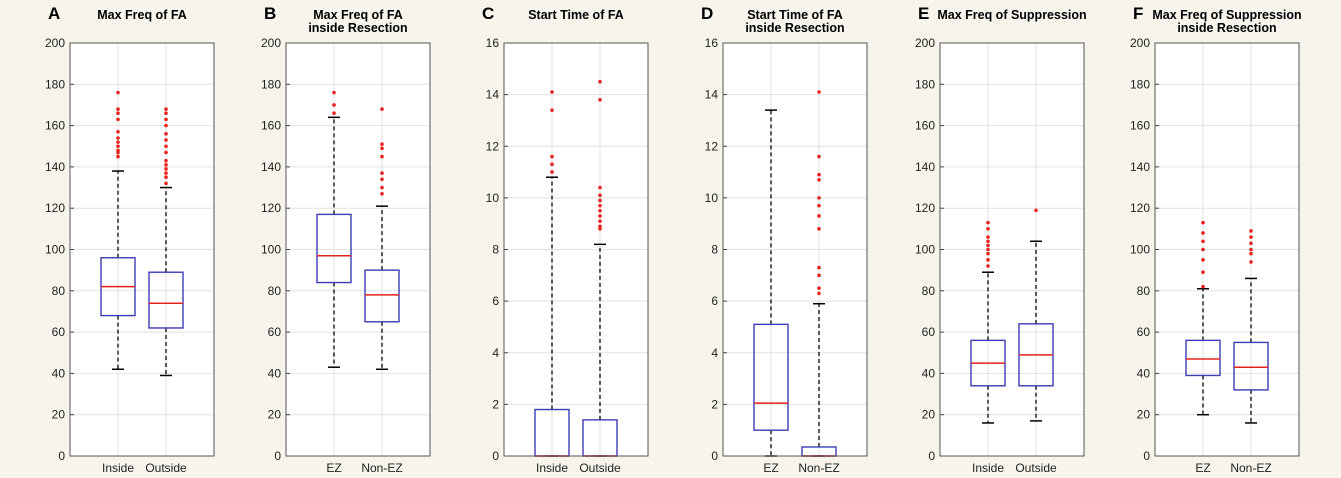 This screenshot has width=1341, height=478. I want to click on y-tick-label: 140, so click(55, 167).